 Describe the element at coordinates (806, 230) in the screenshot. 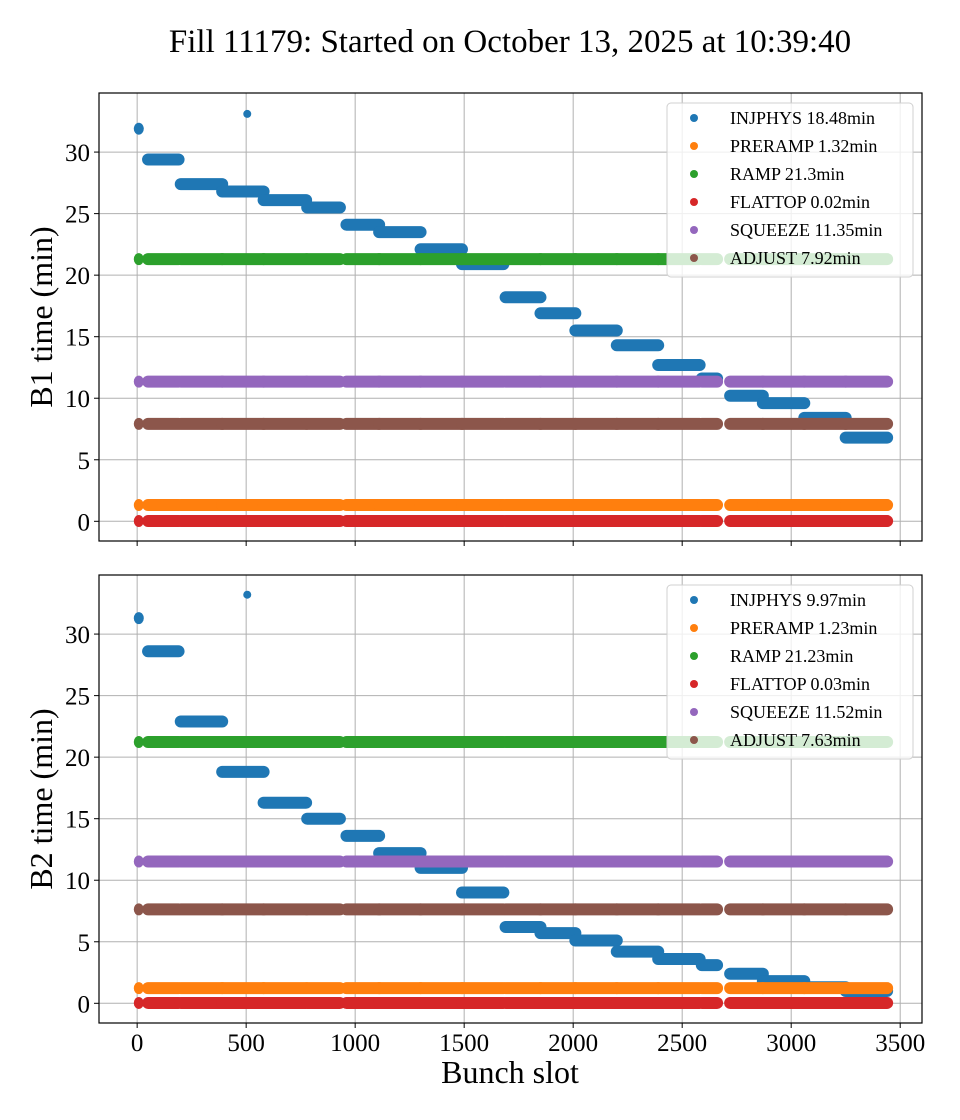

I see `legend-label: SQUEEZE 11.35min` at that location.